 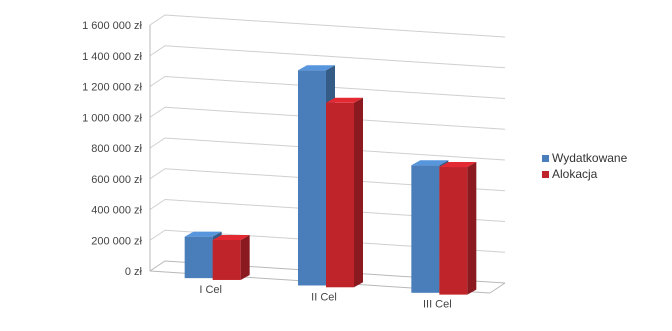 What do you see at coordinates (472, 228) in the screenshot?
I see `bar-alokacja-iii-cel-side` at bounding box center [472, 228].